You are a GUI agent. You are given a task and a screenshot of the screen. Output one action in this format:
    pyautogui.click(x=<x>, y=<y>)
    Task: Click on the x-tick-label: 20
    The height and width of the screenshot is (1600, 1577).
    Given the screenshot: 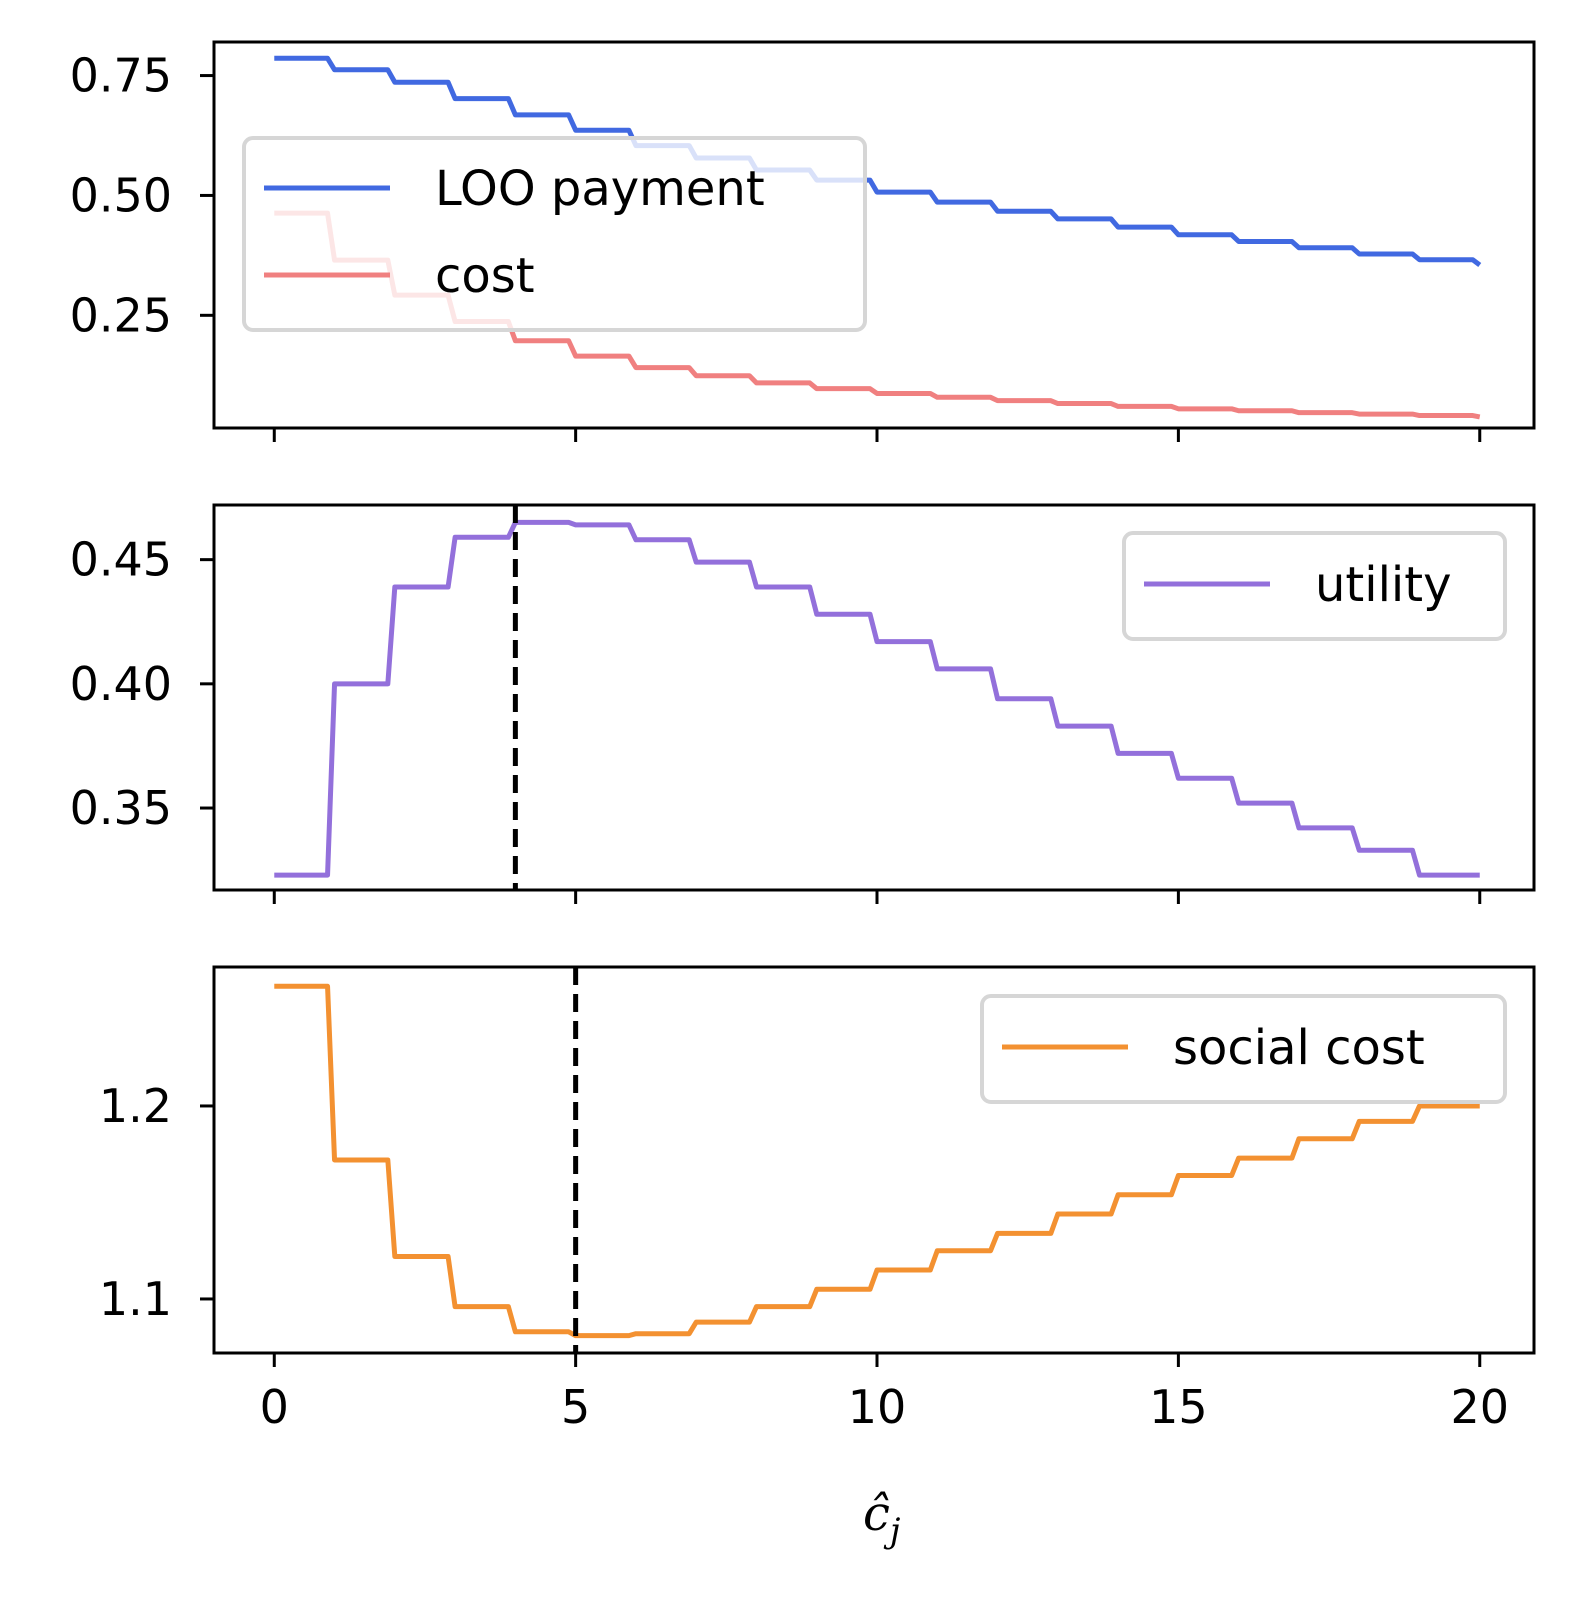 What is the action you would take?
    pyautogui.click(x=1479, y=1407)
    